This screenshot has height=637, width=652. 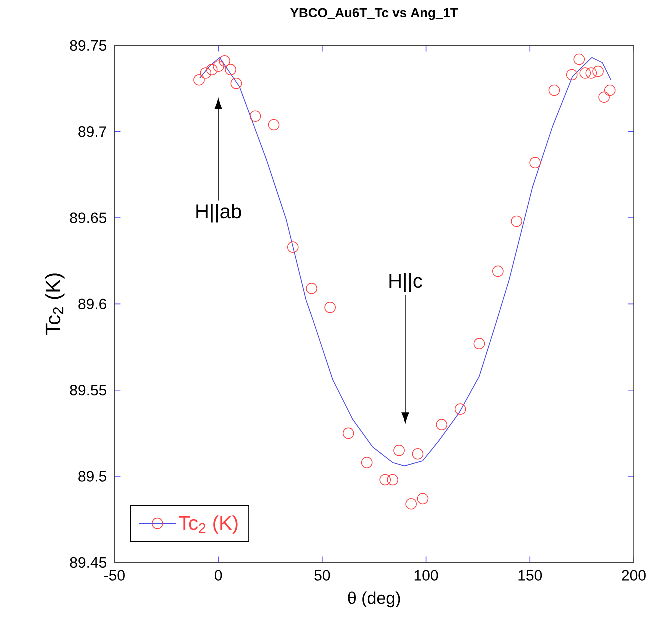 I want to click on y-axis-title: Tc$_{2}$ (K), so click(x=55, y=305).